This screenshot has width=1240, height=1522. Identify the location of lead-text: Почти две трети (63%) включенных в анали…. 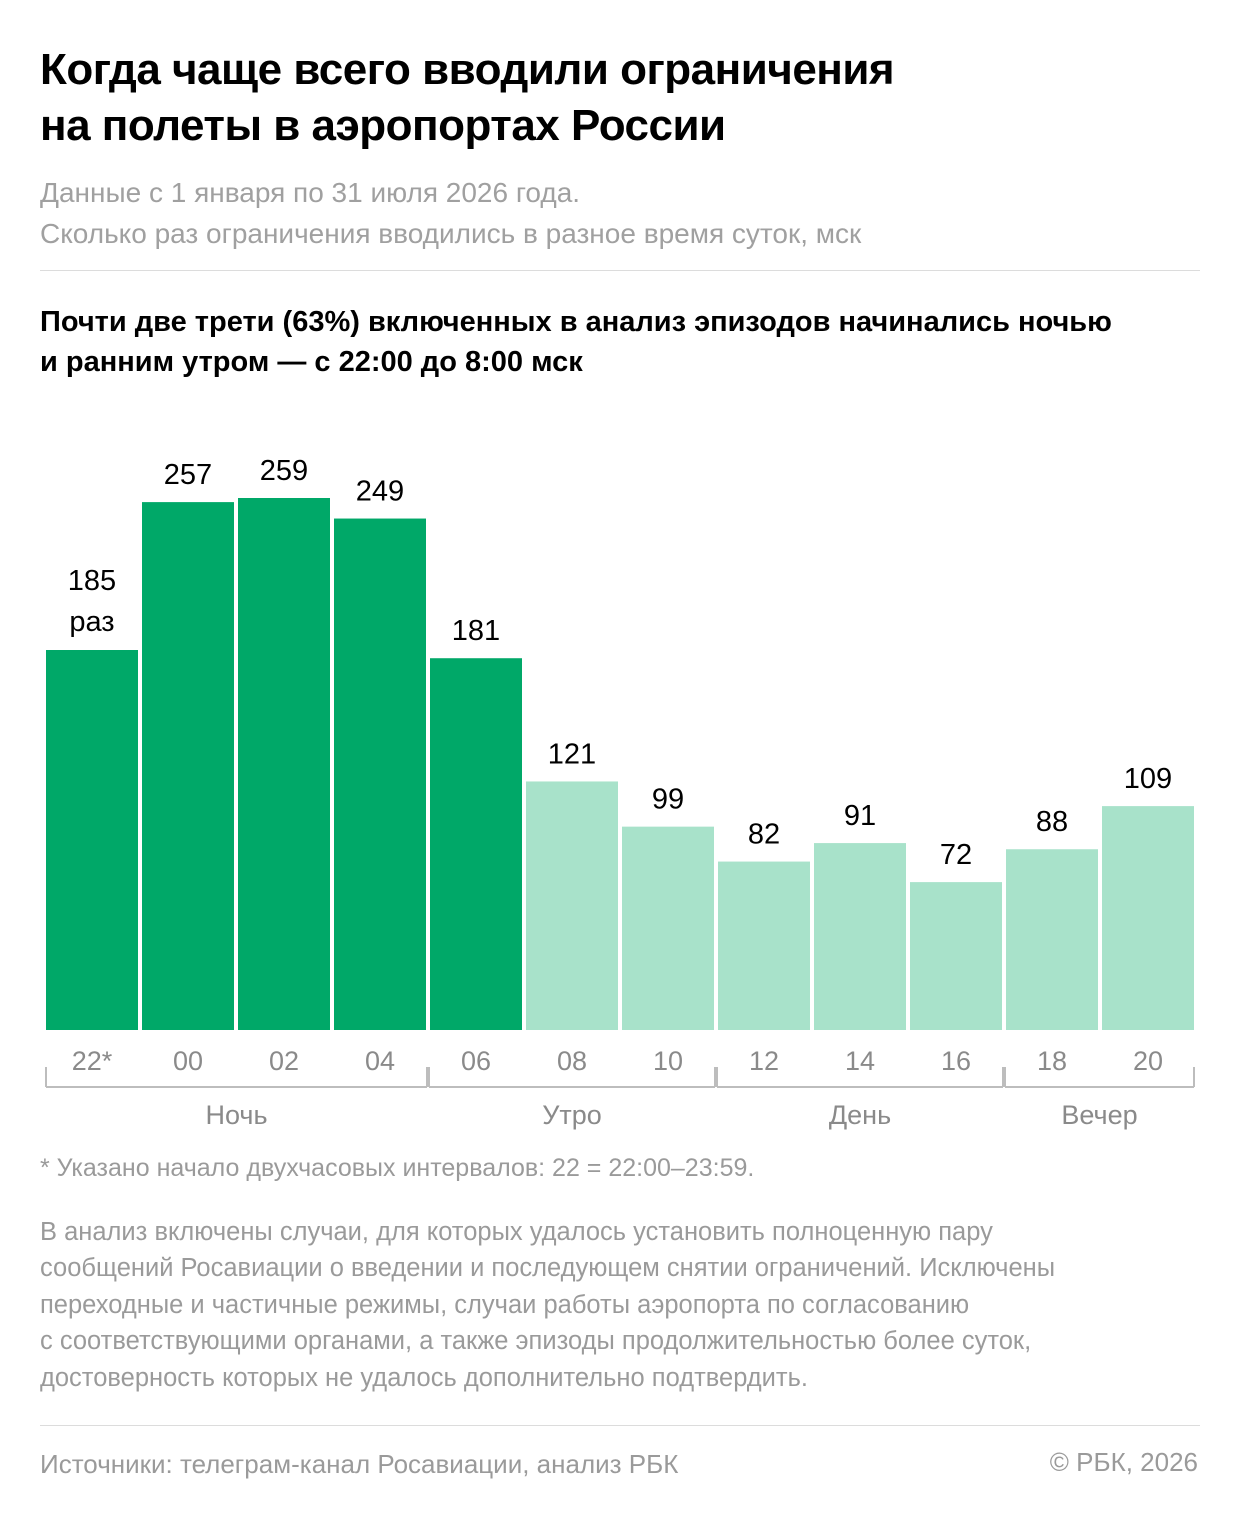
(625, 342).